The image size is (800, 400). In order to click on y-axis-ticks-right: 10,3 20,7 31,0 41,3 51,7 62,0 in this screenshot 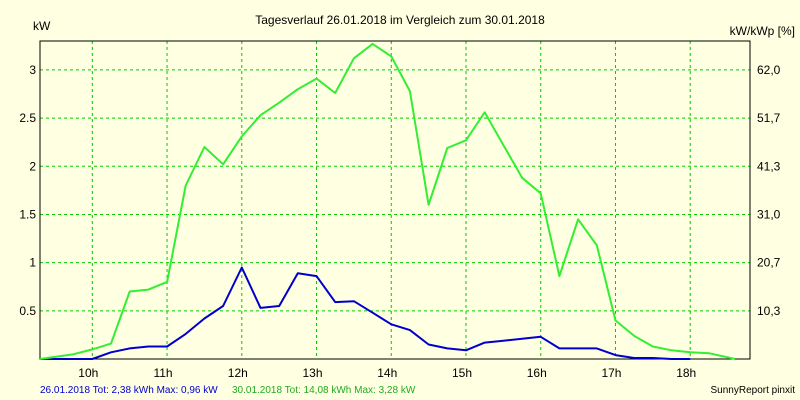, I will do `click(769, 190)`.